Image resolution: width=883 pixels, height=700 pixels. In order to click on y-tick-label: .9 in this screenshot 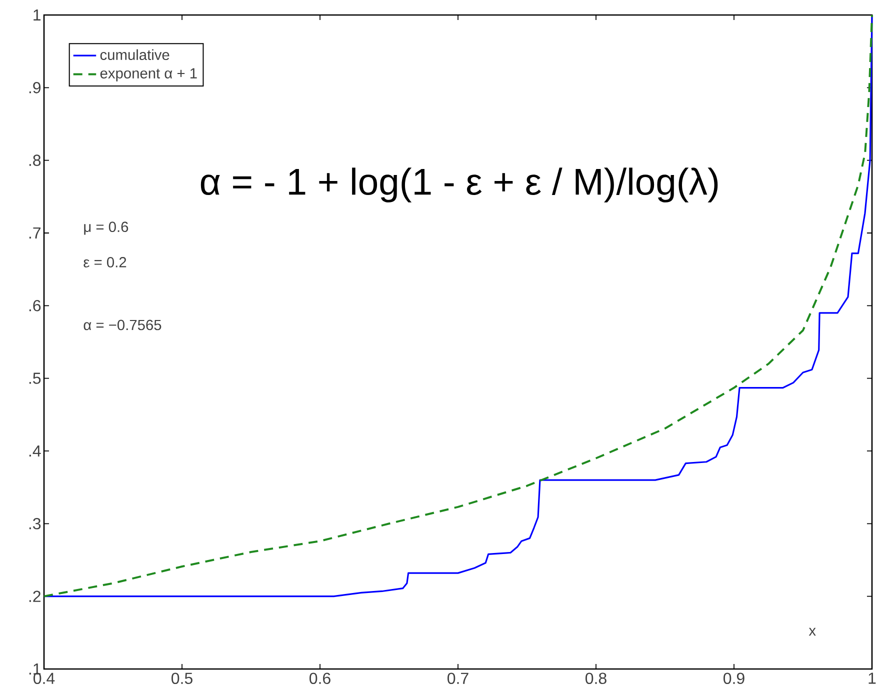, I will do `click(35, 88)`.